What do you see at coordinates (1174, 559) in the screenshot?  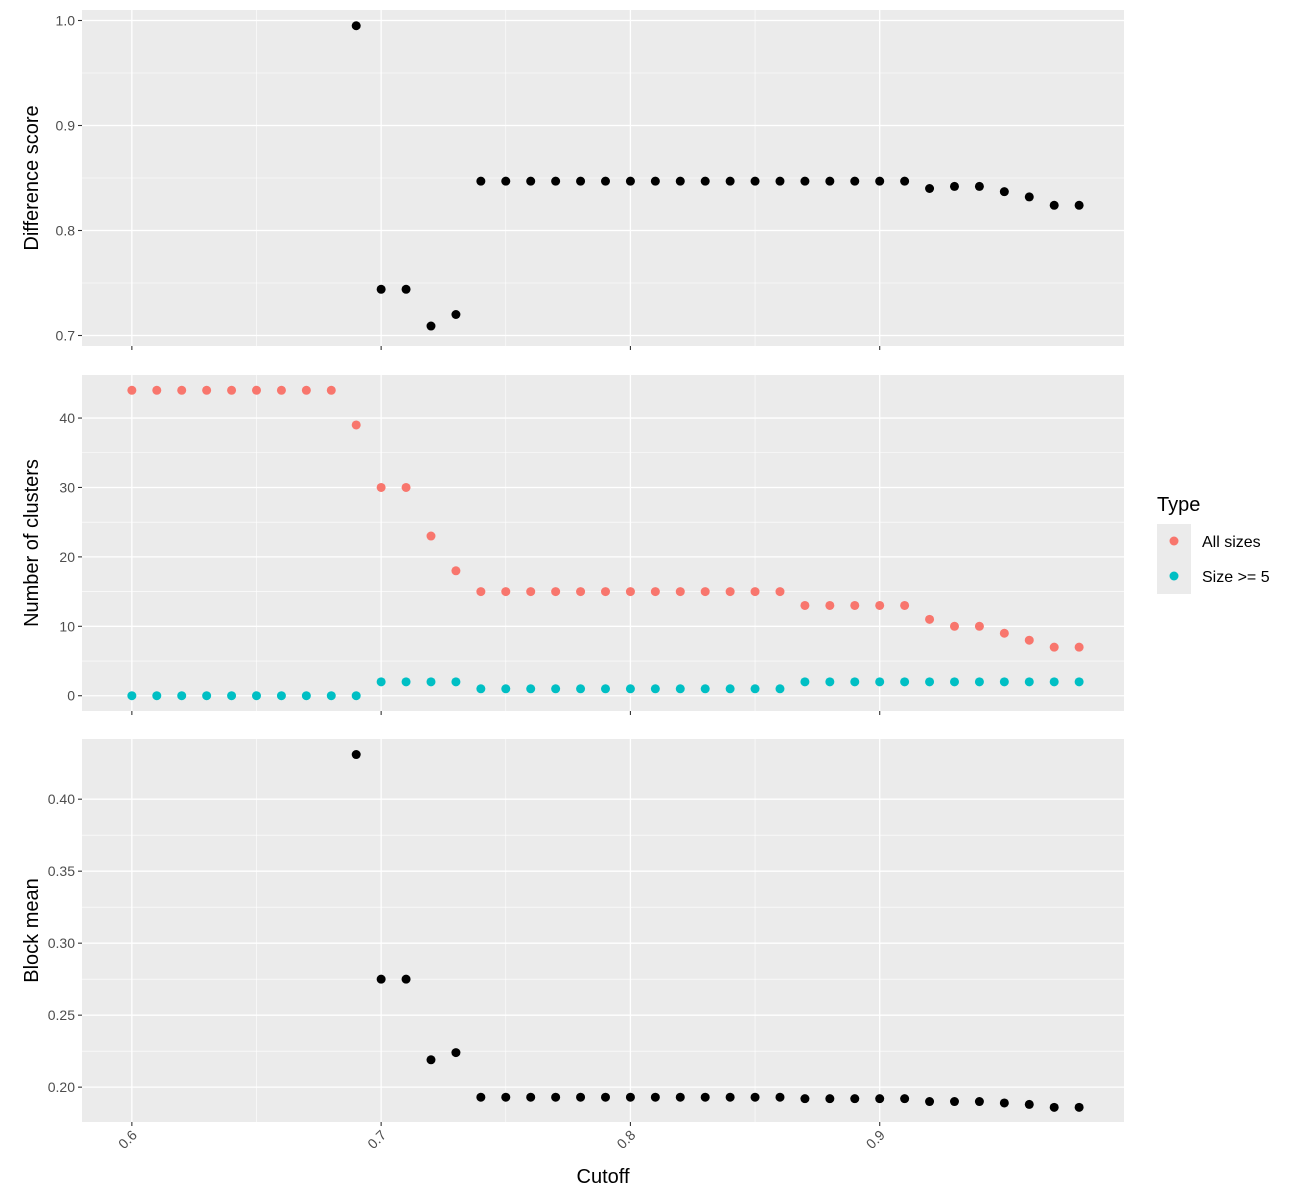 I see `legend-key-background` at bounding box center [1174, 559].